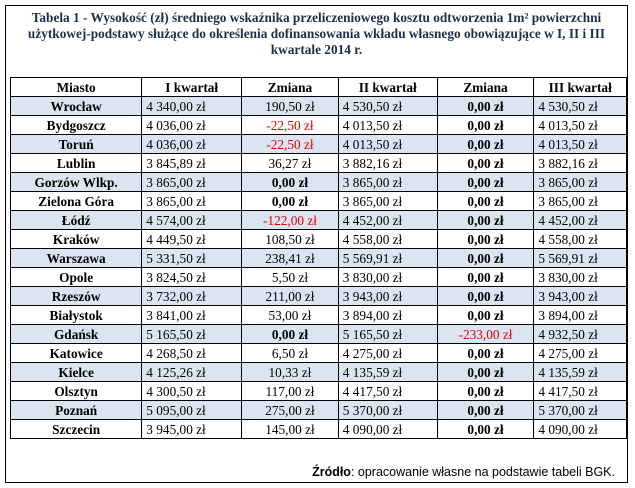  What do you see at coordinates (76, 87) in the screenshot?
I see `header-city: Miasto` at bounding box center [76, 87].